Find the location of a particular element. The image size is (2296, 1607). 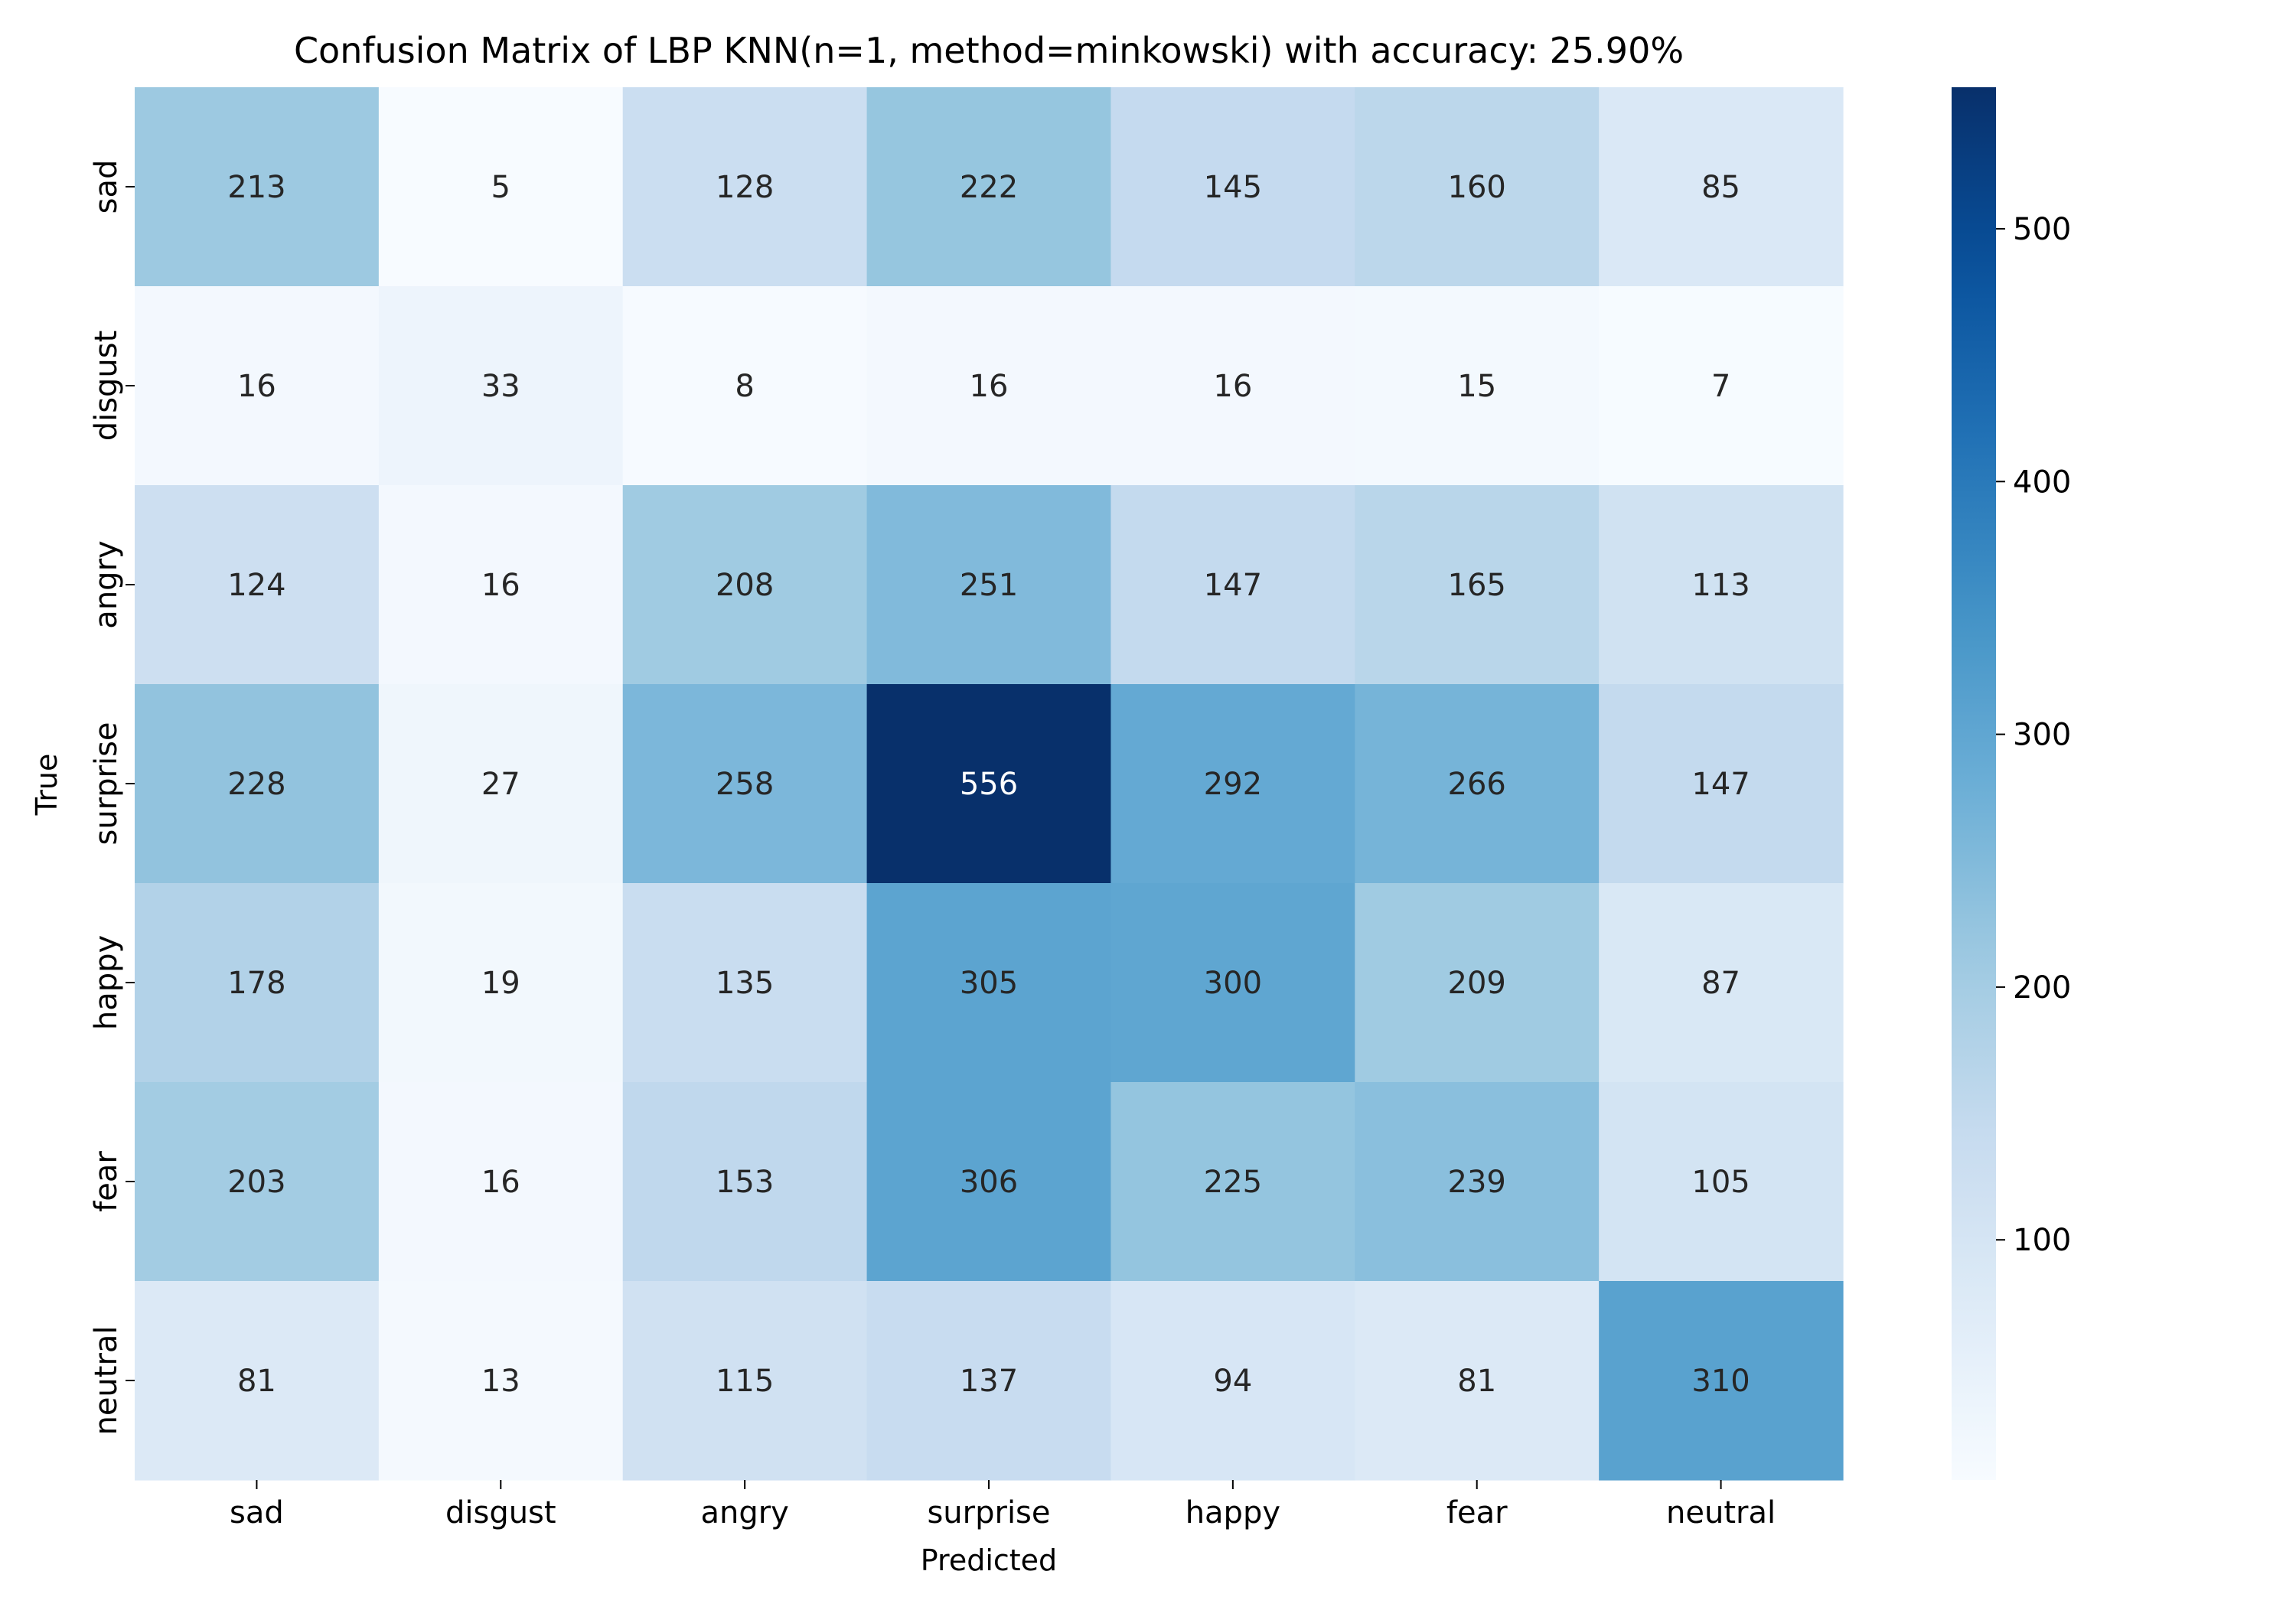

cell-value-label: 13 is located at coordinates (500, 1382).